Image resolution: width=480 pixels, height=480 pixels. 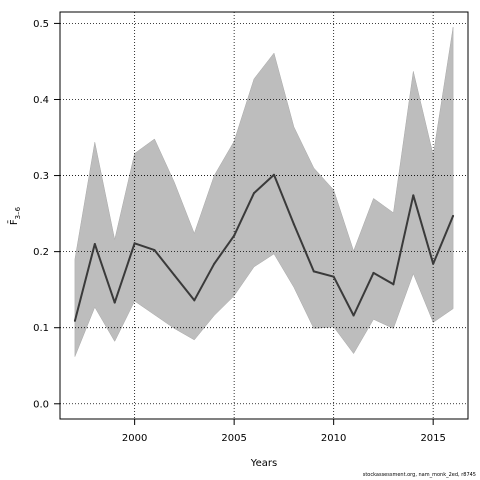 What do you see at coordinates (233, 438) in the screenshot?
I see `x-tick-label: 2005` at bounding box center [233, 438].